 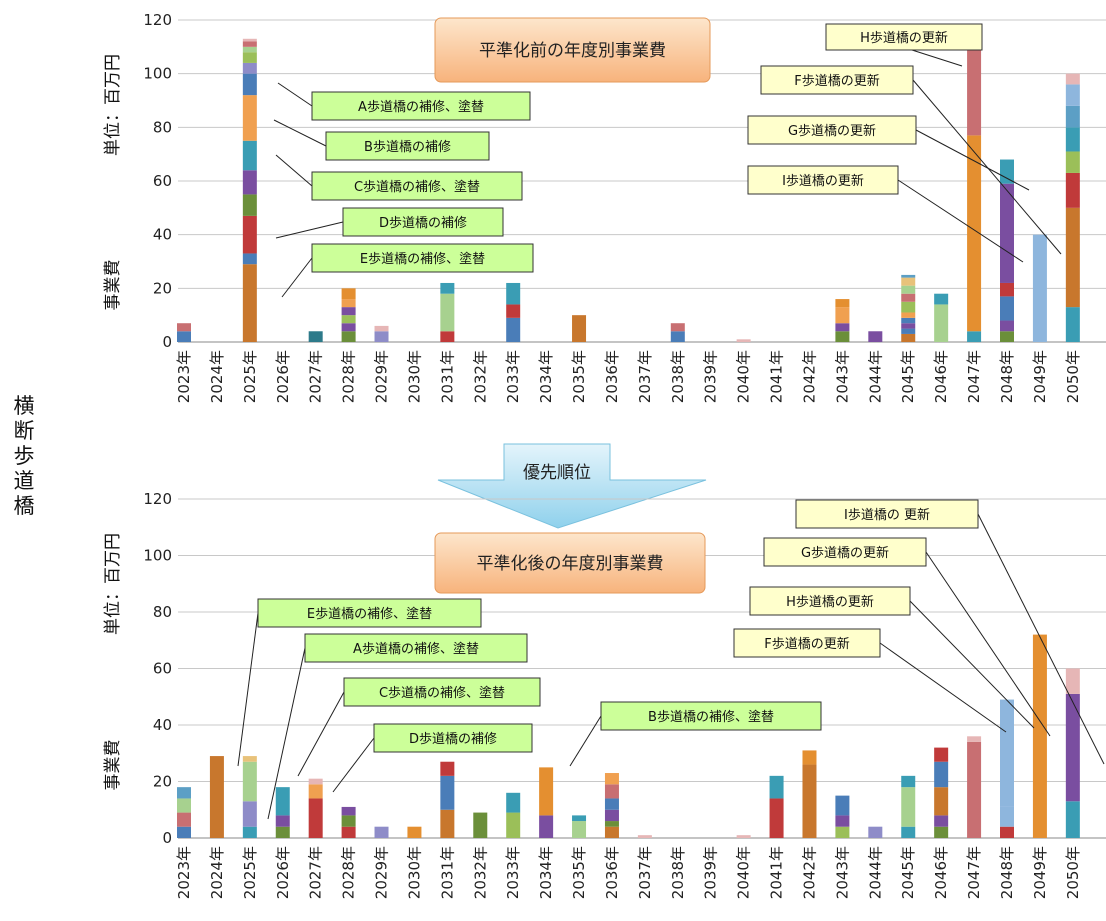 I want to click on y-tick-label: 40, so click(x=162, y=235).